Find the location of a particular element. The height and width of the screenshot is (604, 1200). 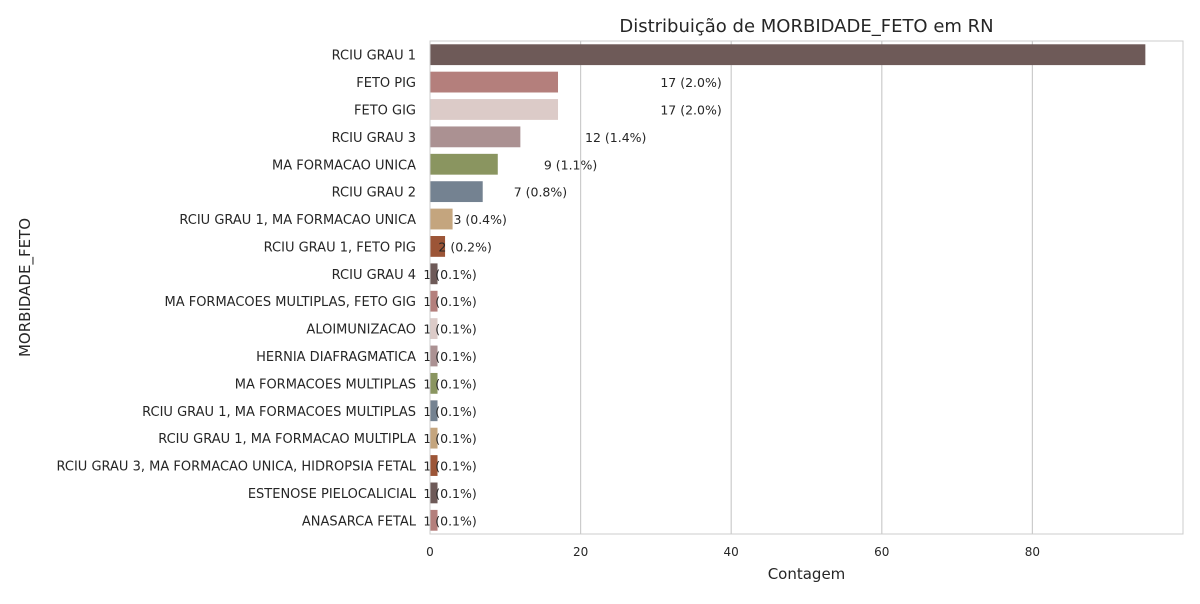

category-label: RCIU GRAU 4 is located at coordinates (374, 275).